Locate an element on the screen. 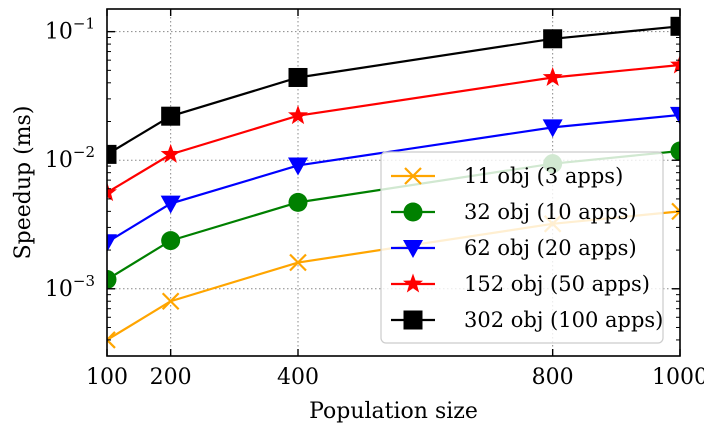 This screenshot has height=429, width=704. x-tick-label: 100 is located at coordinates (107, 377).